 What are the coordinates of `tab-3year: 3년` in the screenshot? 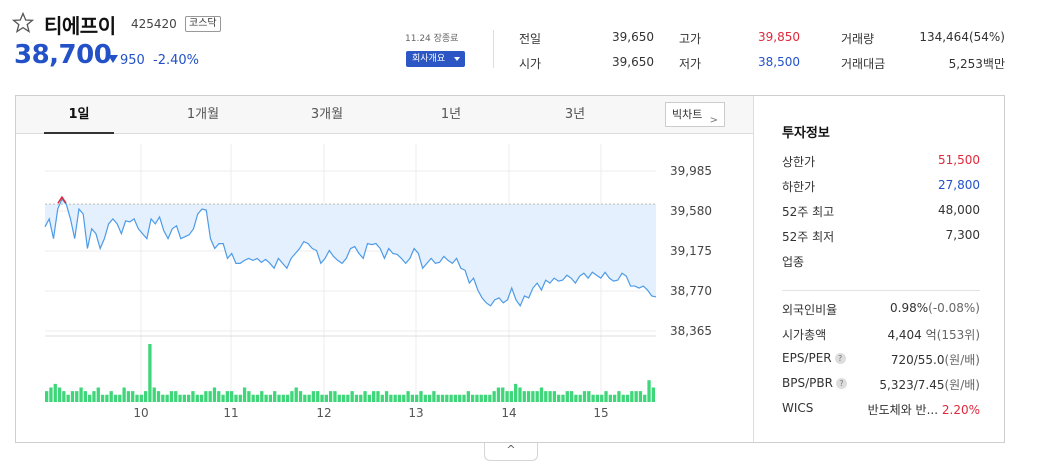 It's located at (575, 114).